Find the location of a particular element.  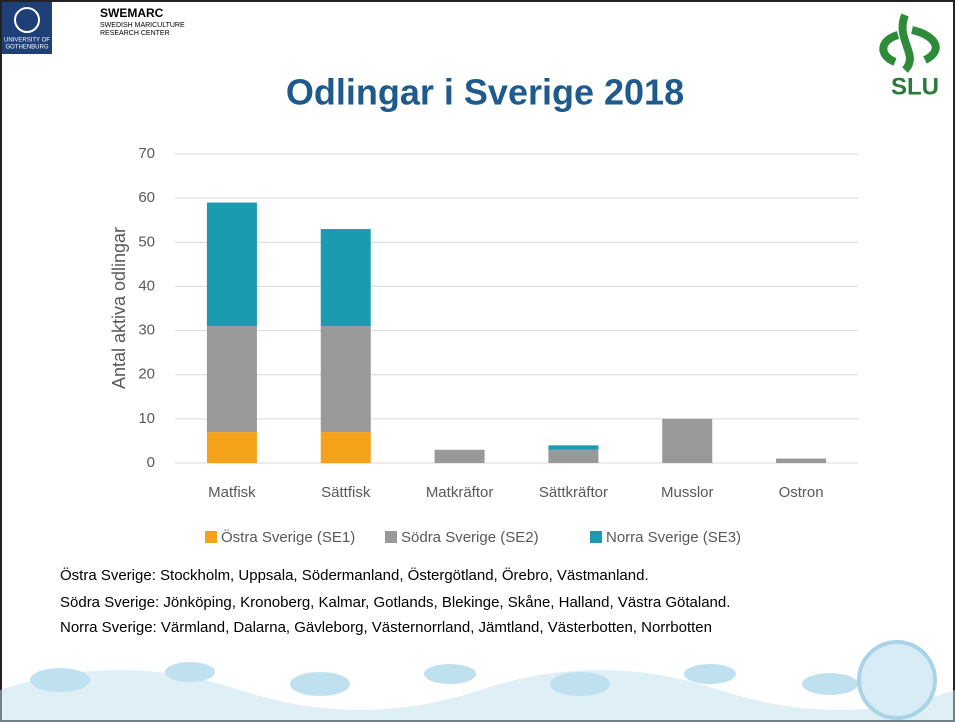

y-tick-label: 50 is located at coordinates (146, 241).